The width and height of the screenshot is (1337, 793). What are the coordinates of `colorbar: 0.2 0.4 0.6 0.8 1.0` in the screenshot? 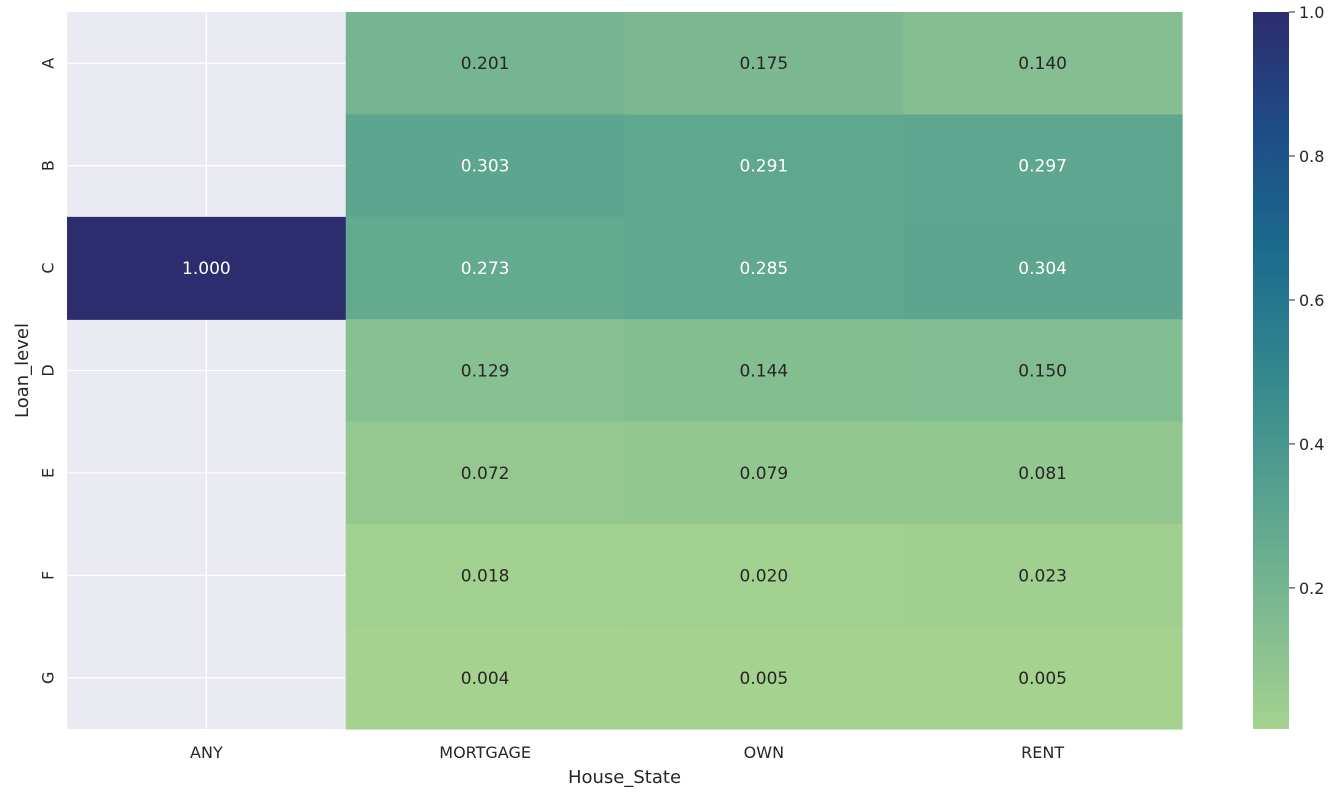 It's located at (1288, 366).